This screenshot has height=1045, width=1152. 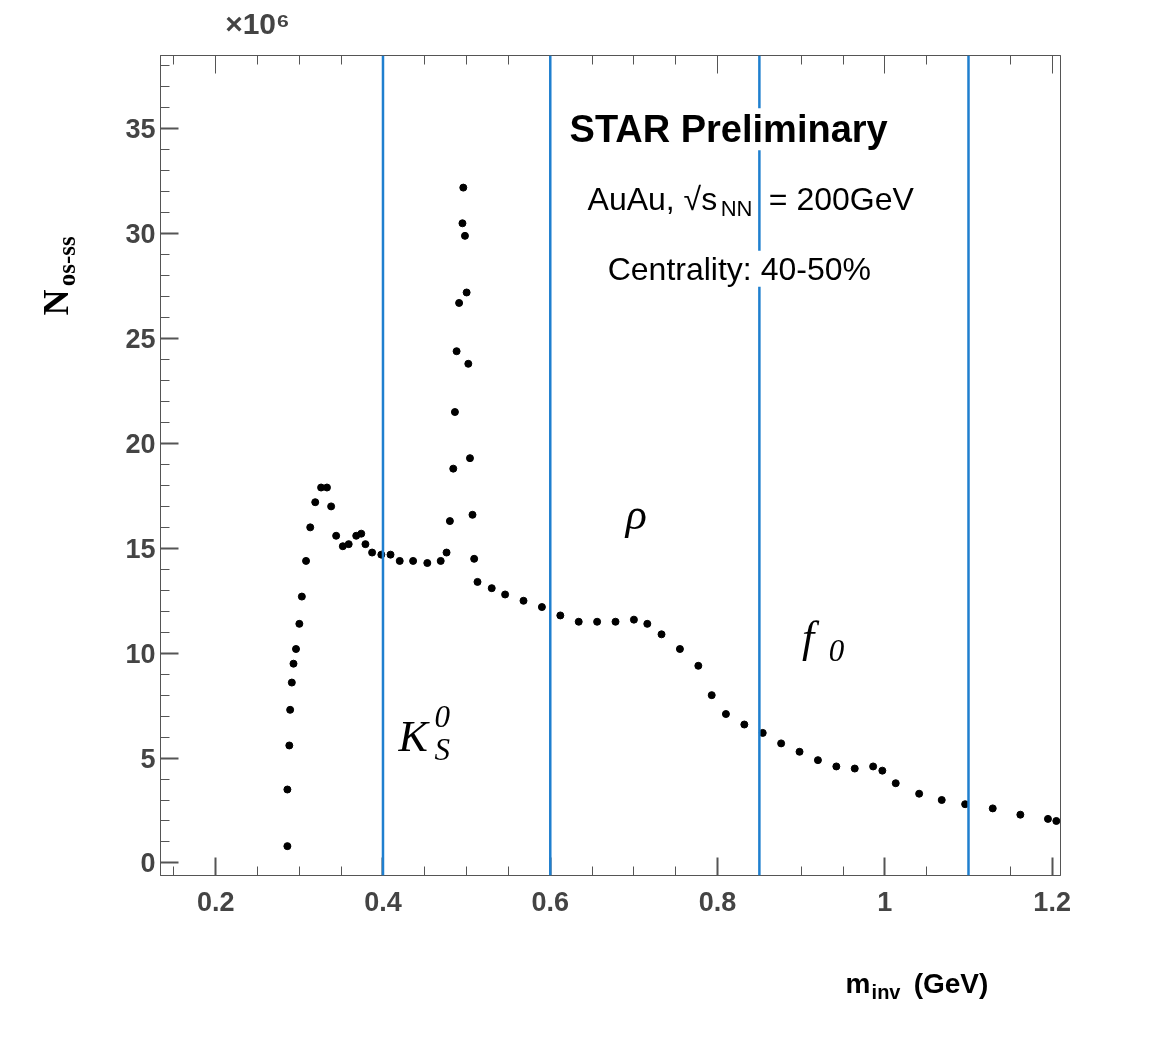 I want to click on x-tick-label: 0.8, so click(x=717, y=901).